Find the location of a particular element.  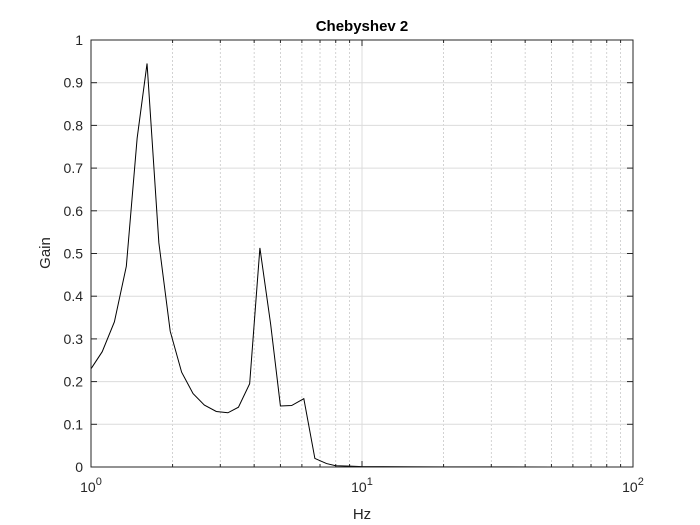

y-axis-label: Gain is located at coordinates (45, 253).